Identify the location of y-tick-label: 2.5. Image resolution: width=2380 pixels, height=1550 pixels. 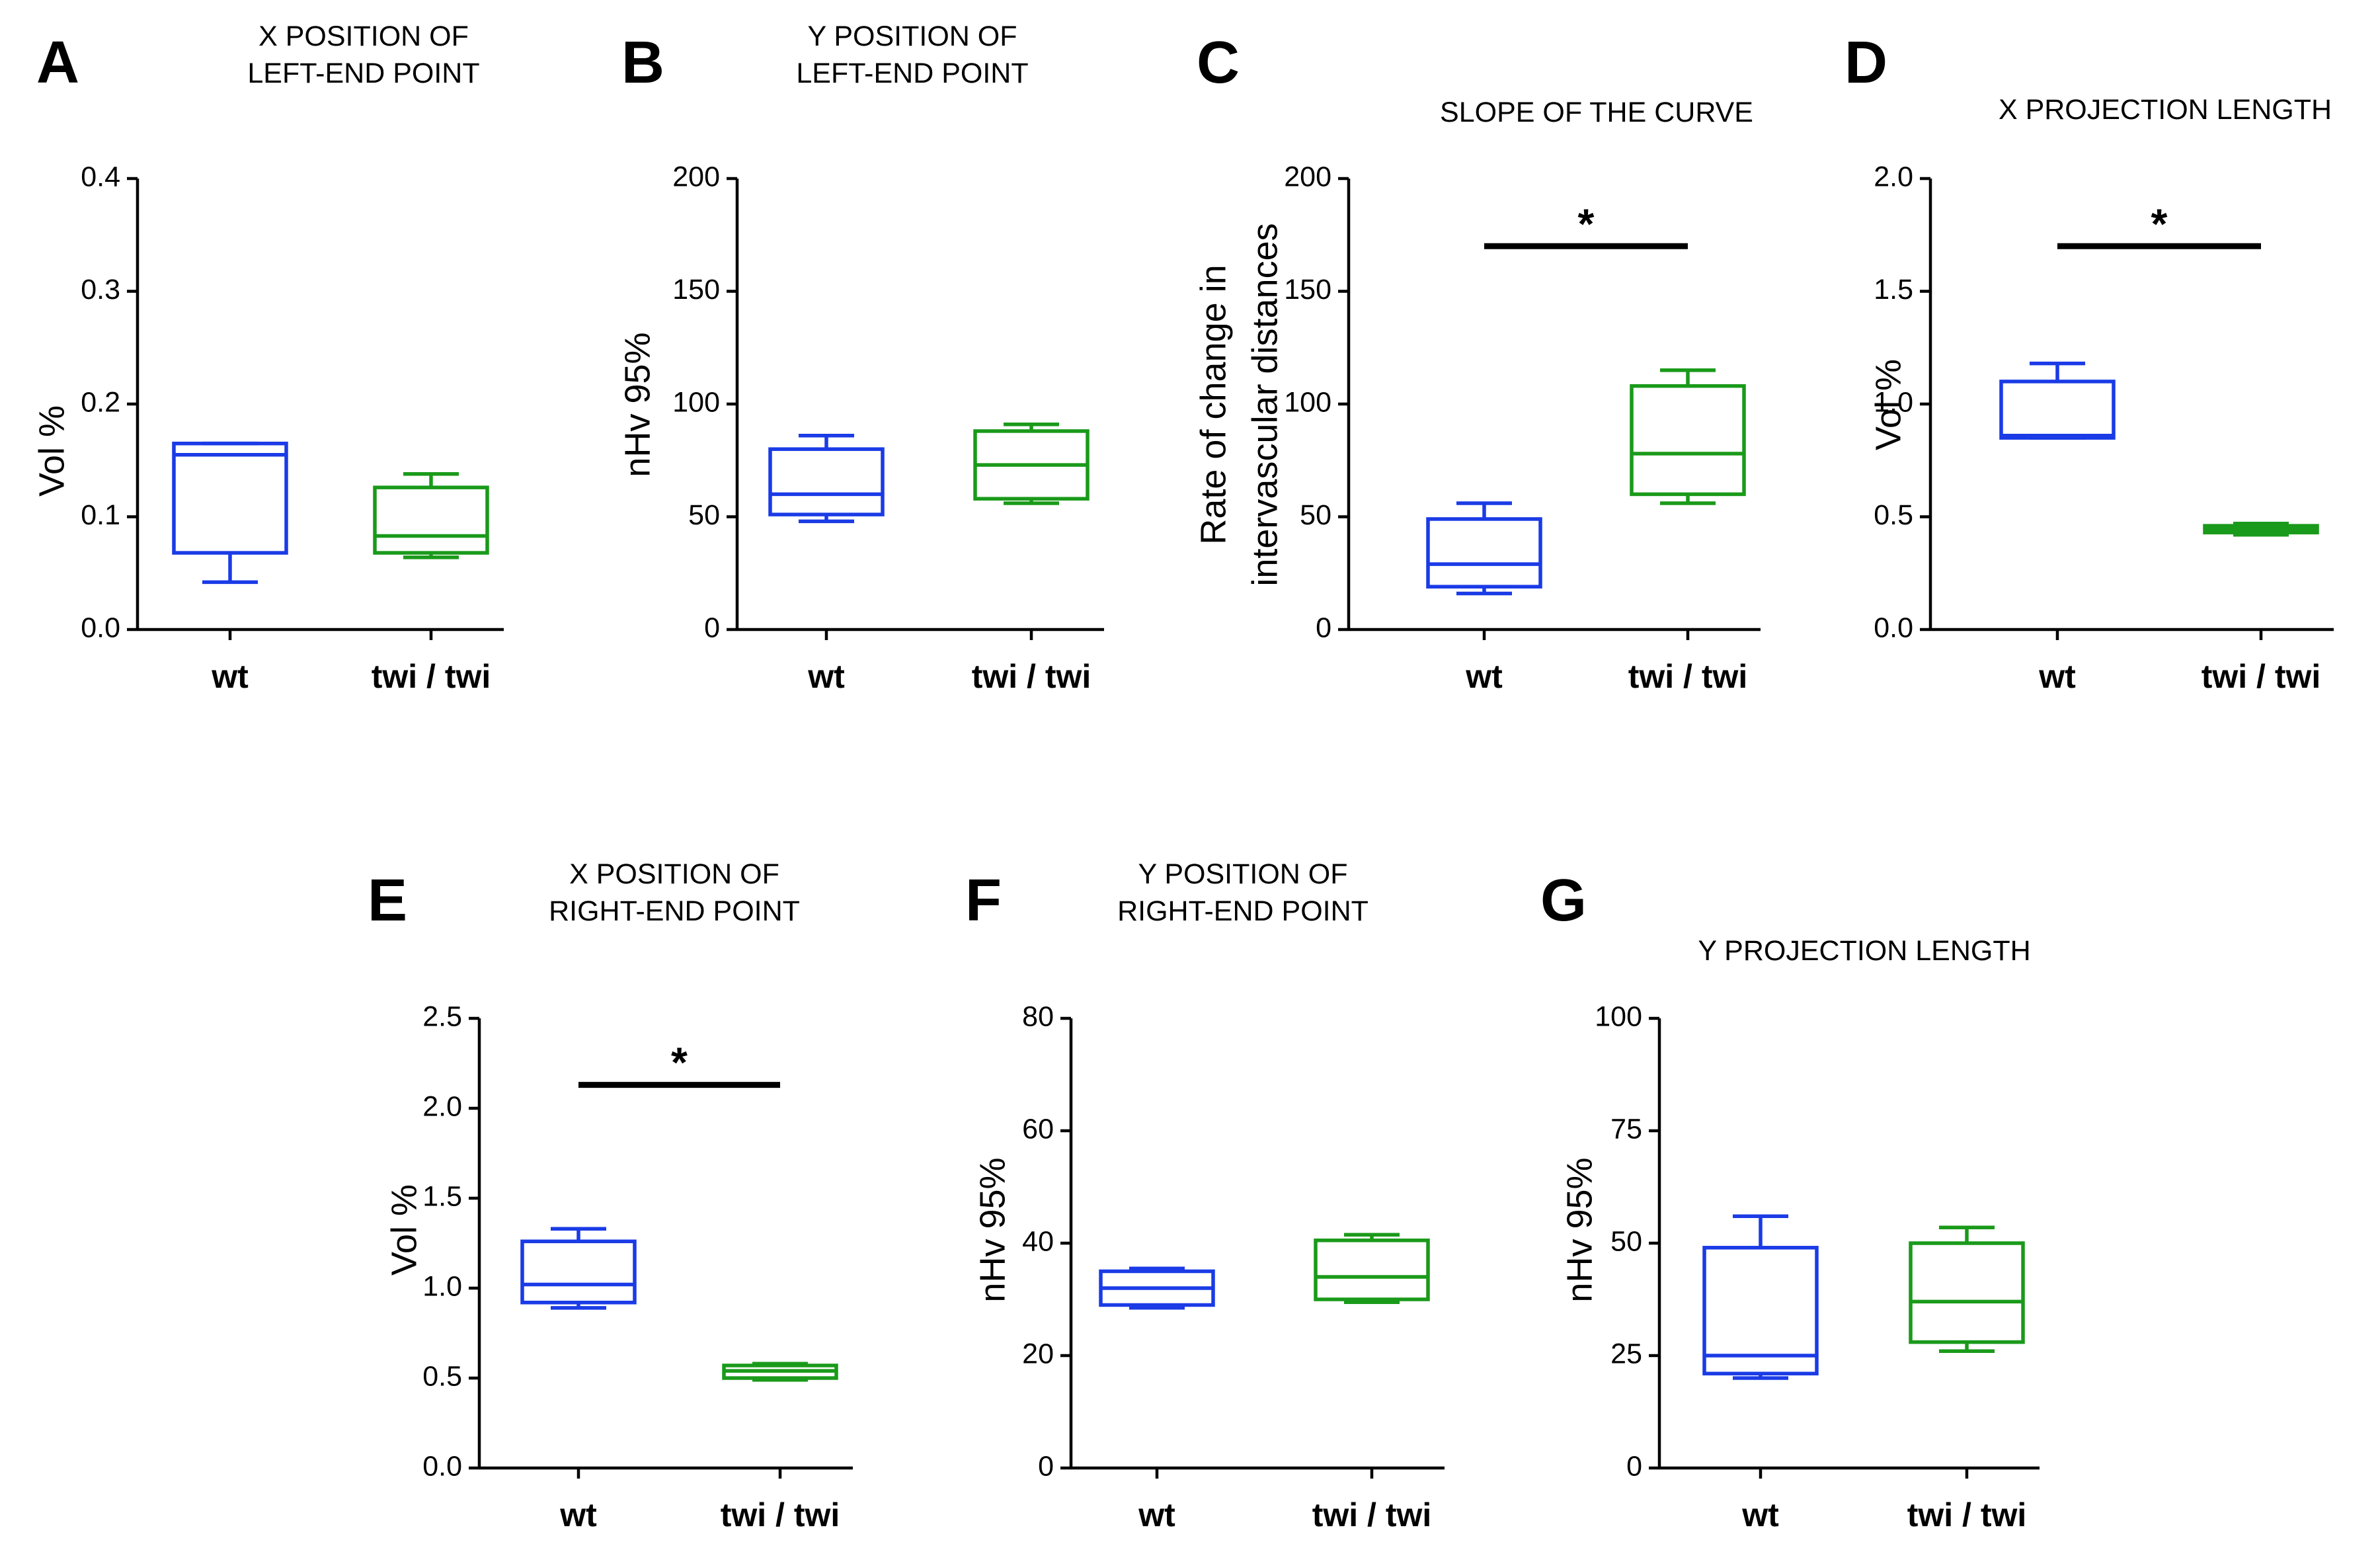
(442, 1016).